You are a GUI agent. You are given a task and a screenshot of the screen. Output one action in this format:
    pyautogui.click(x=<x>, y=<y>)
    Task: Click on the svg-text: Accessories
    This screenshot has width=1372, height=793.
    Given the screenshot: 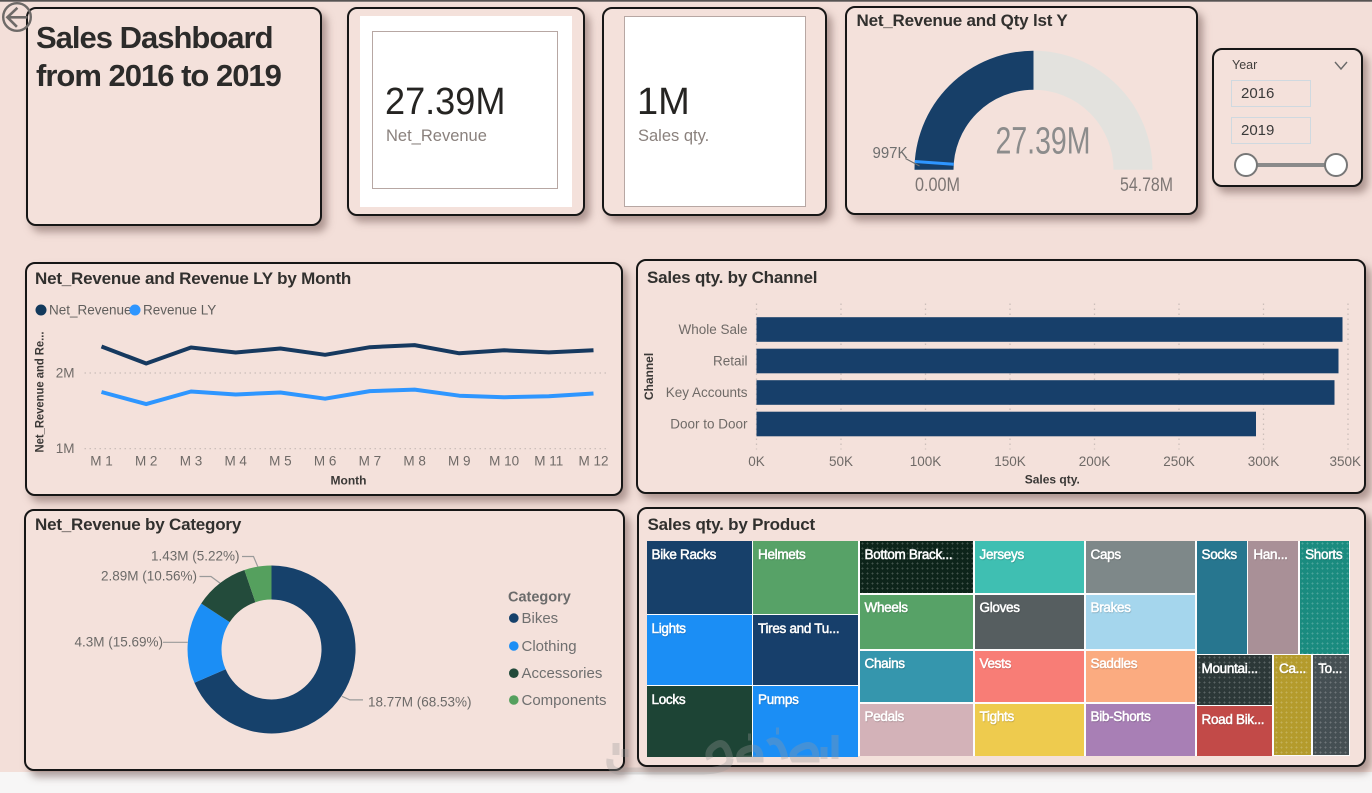 What is the action you would take?
    pyautogui.click(x=562, y=673)
    